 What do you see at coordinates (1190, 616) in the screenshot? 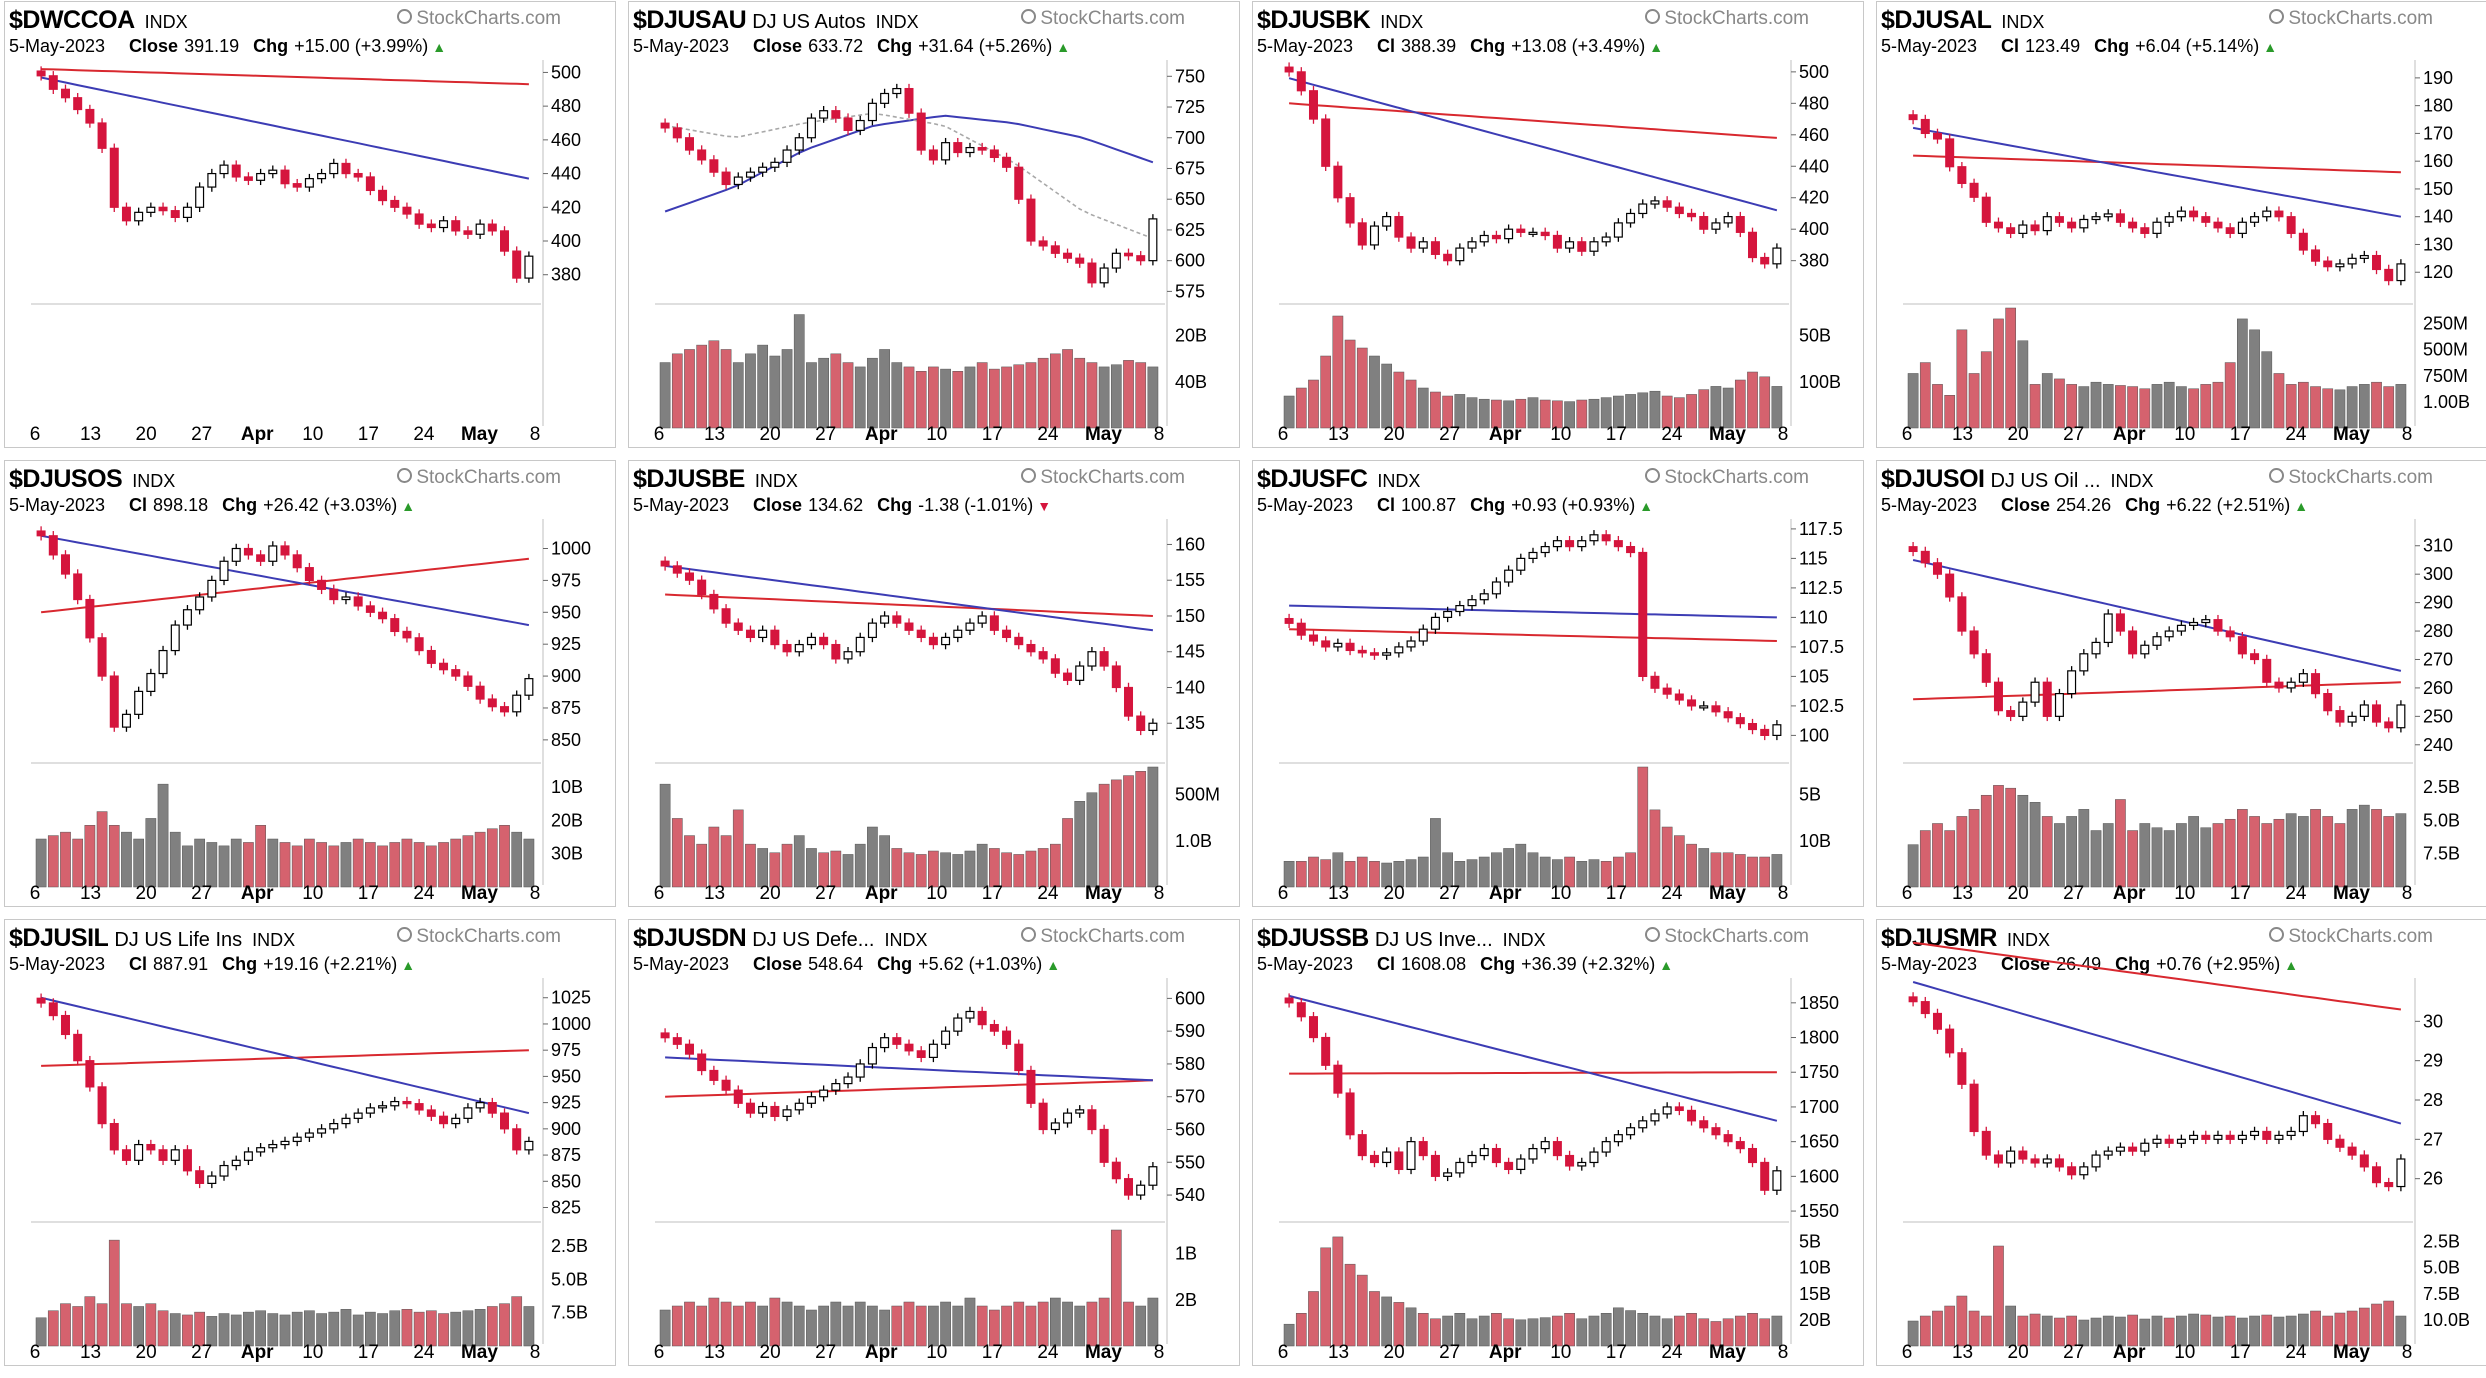
I see `y-tick-label: 150` at bounding box center [1190, 616].